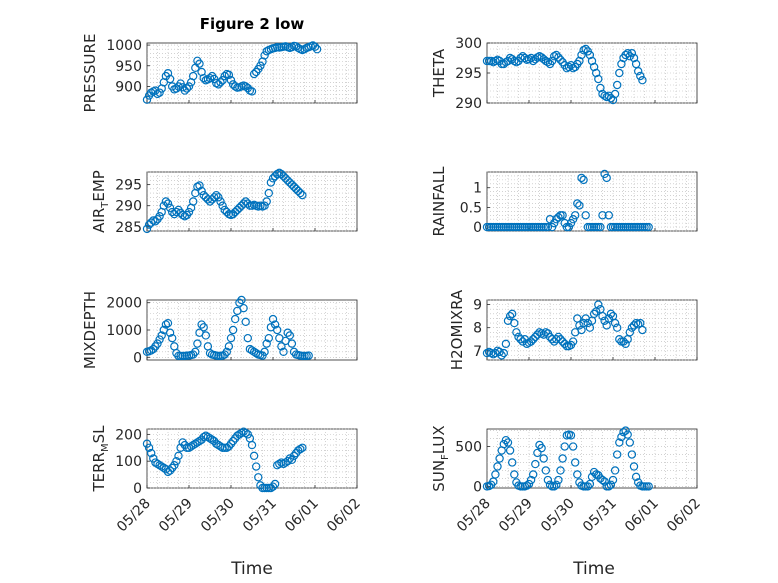 The width and height of the screenshot is (778, 583). What do you see at coordinates (439, 201) in the screenshot?
I see `y-axis-label: RAINFALL` at bounding box center [439, 201].